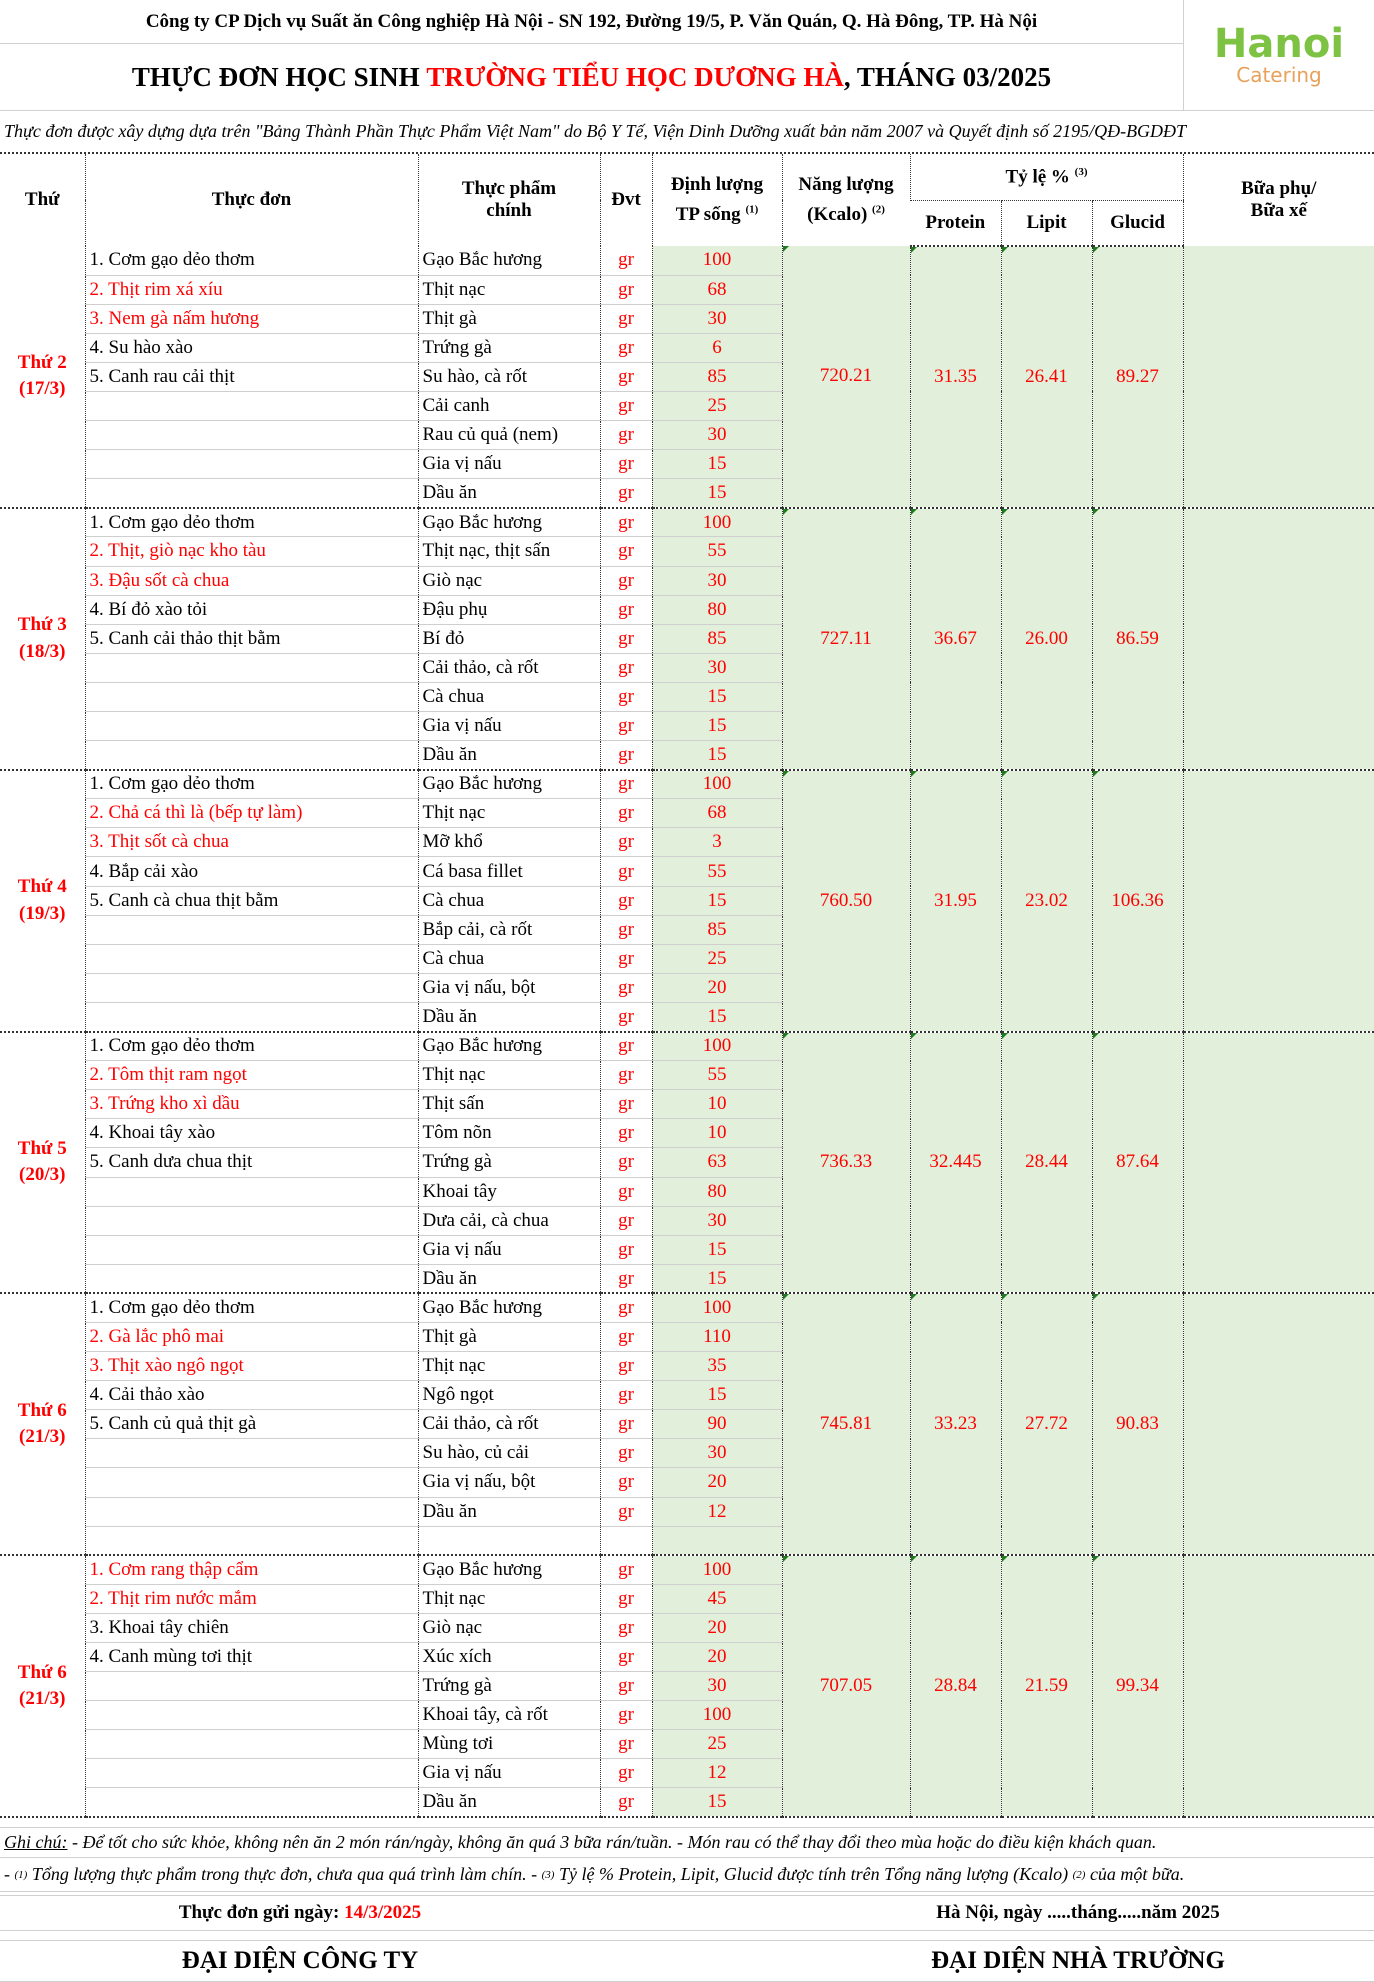 The height and width of the screenshot is (1982, 1374). What do you see at coordinates (508, 1250) in the screenshot?
I see `ingredient-cell: Gia vị nấu` at bounding box center [508, 1250].